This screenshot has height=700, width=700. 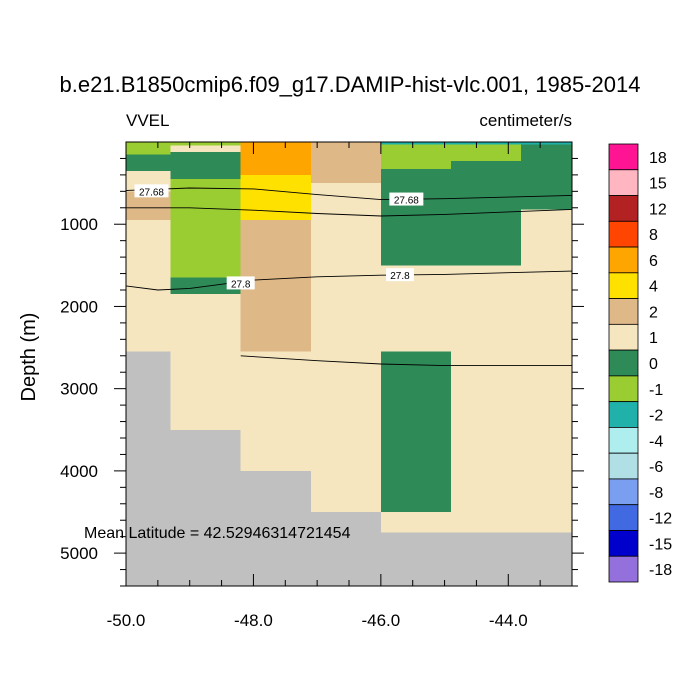 What do you see at coordinates (79, 471) in the screenshot?
I see `y-tick-label: 4000` at bounding box center [79, 471].